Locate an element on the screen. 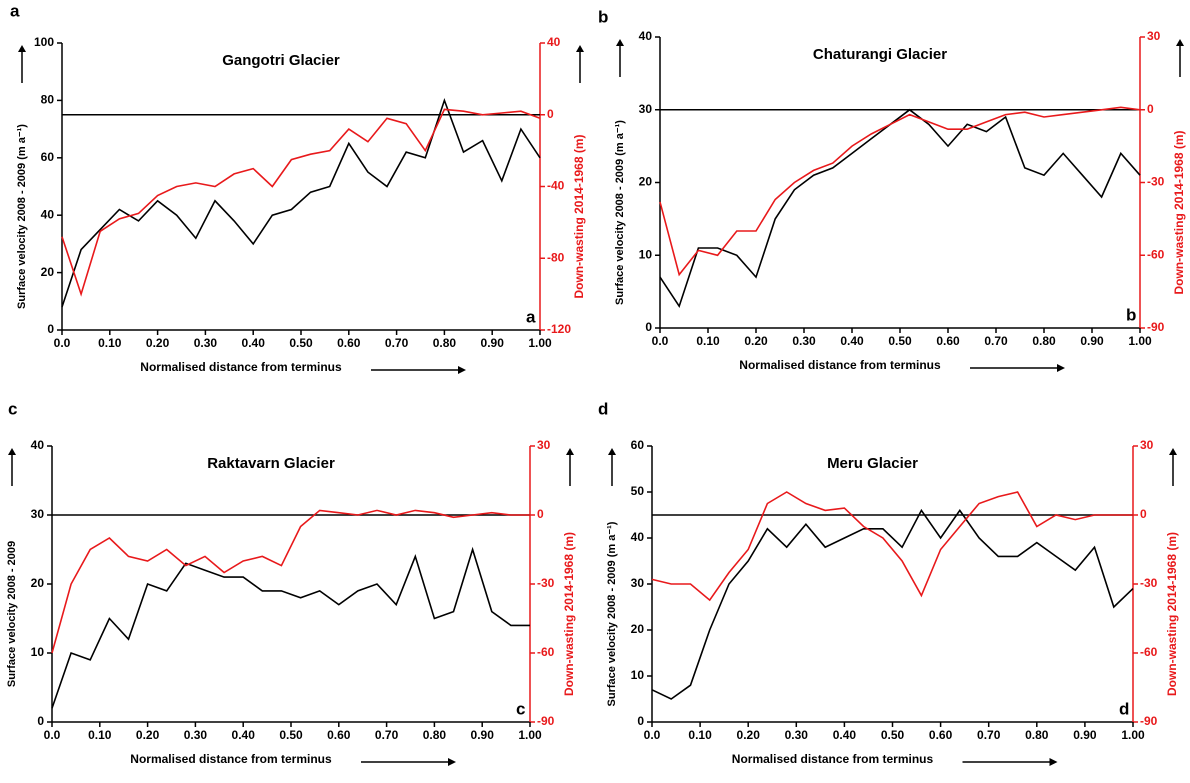 The image size is (1190, 783). panel-label: c is located at coordinates (520, 708).